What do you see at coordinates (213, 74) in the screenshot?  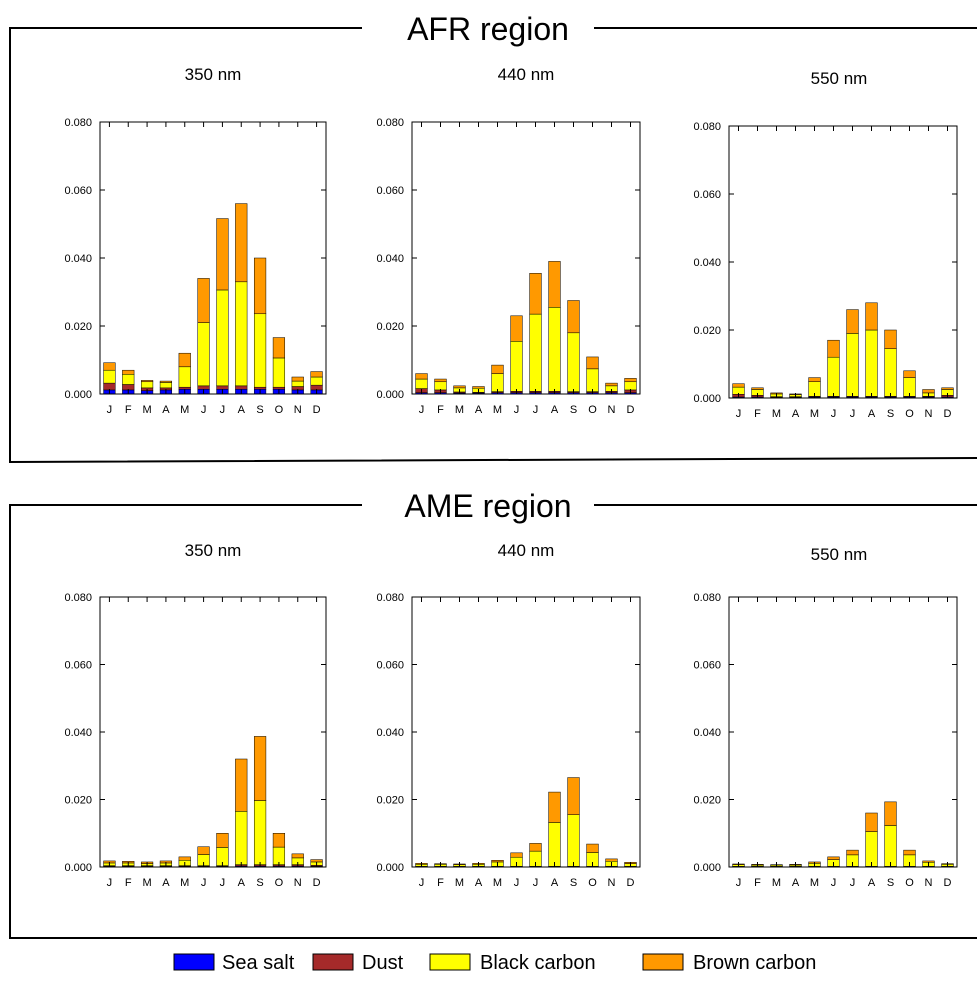 I see `panel-title: 350 nm` at bounding box center [213, 74].